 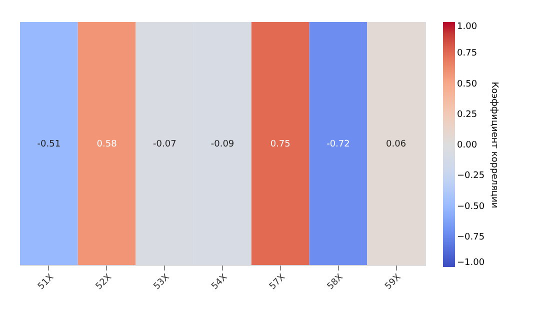 What do you see at coordinates (471, 176) in the screenshot?
I see `color-bar-label: −0.25` at bounding box center [471, 176].